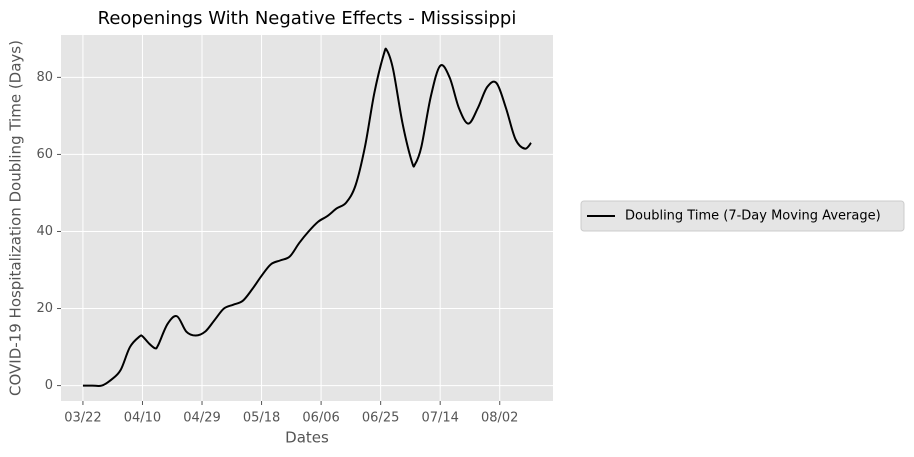 Image resolution: width=914 pixels, height=457 pixels. Describe the element at coordinates (82, 418) in the screenshot. I see `x-tick-label: 03/22` at that location.